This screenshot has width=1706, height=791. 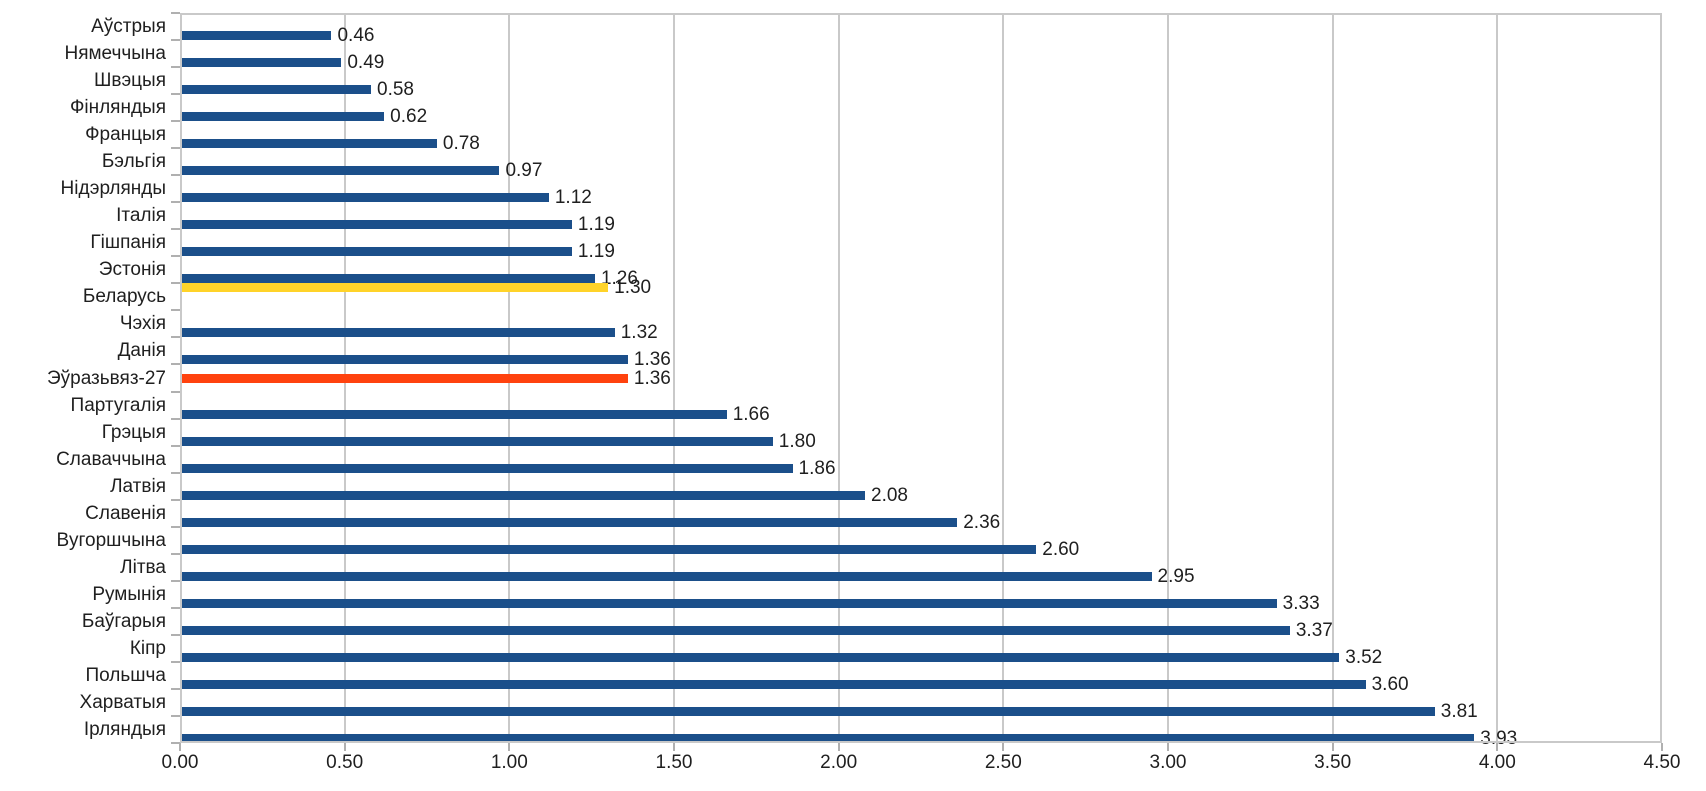 I want to click on category-label: Італія, so click(x=141, y=216).